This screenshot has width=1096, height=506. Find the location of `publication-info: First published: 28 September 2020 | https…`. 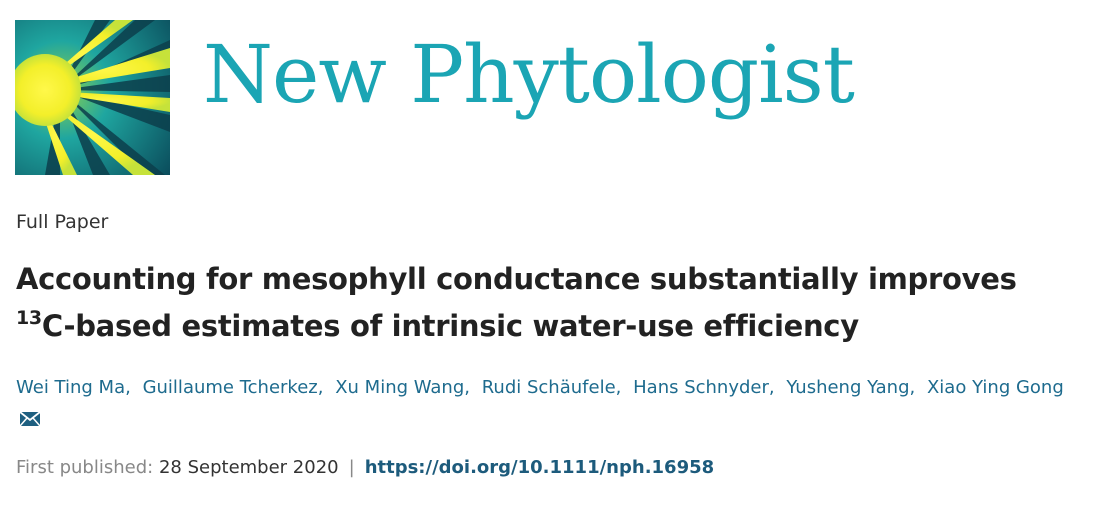

publication-info: First published: 28 September 2020 | https… is located at coordinates (365, 467).